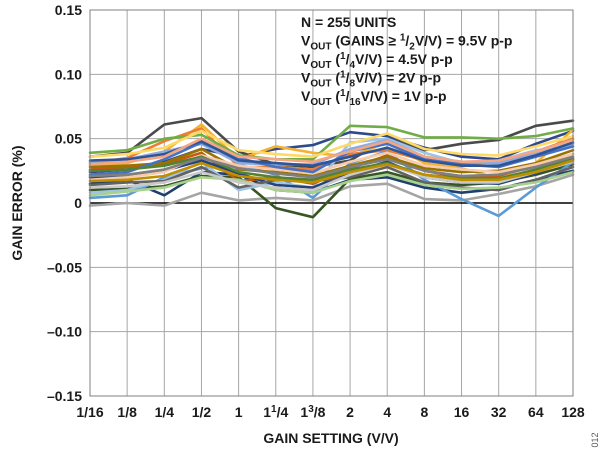 The image size is (604, 454). What do you see at coordinates (350, 412) in the screenshot?
I see `x-tick-label: 2` at bounding box center [350, 412].